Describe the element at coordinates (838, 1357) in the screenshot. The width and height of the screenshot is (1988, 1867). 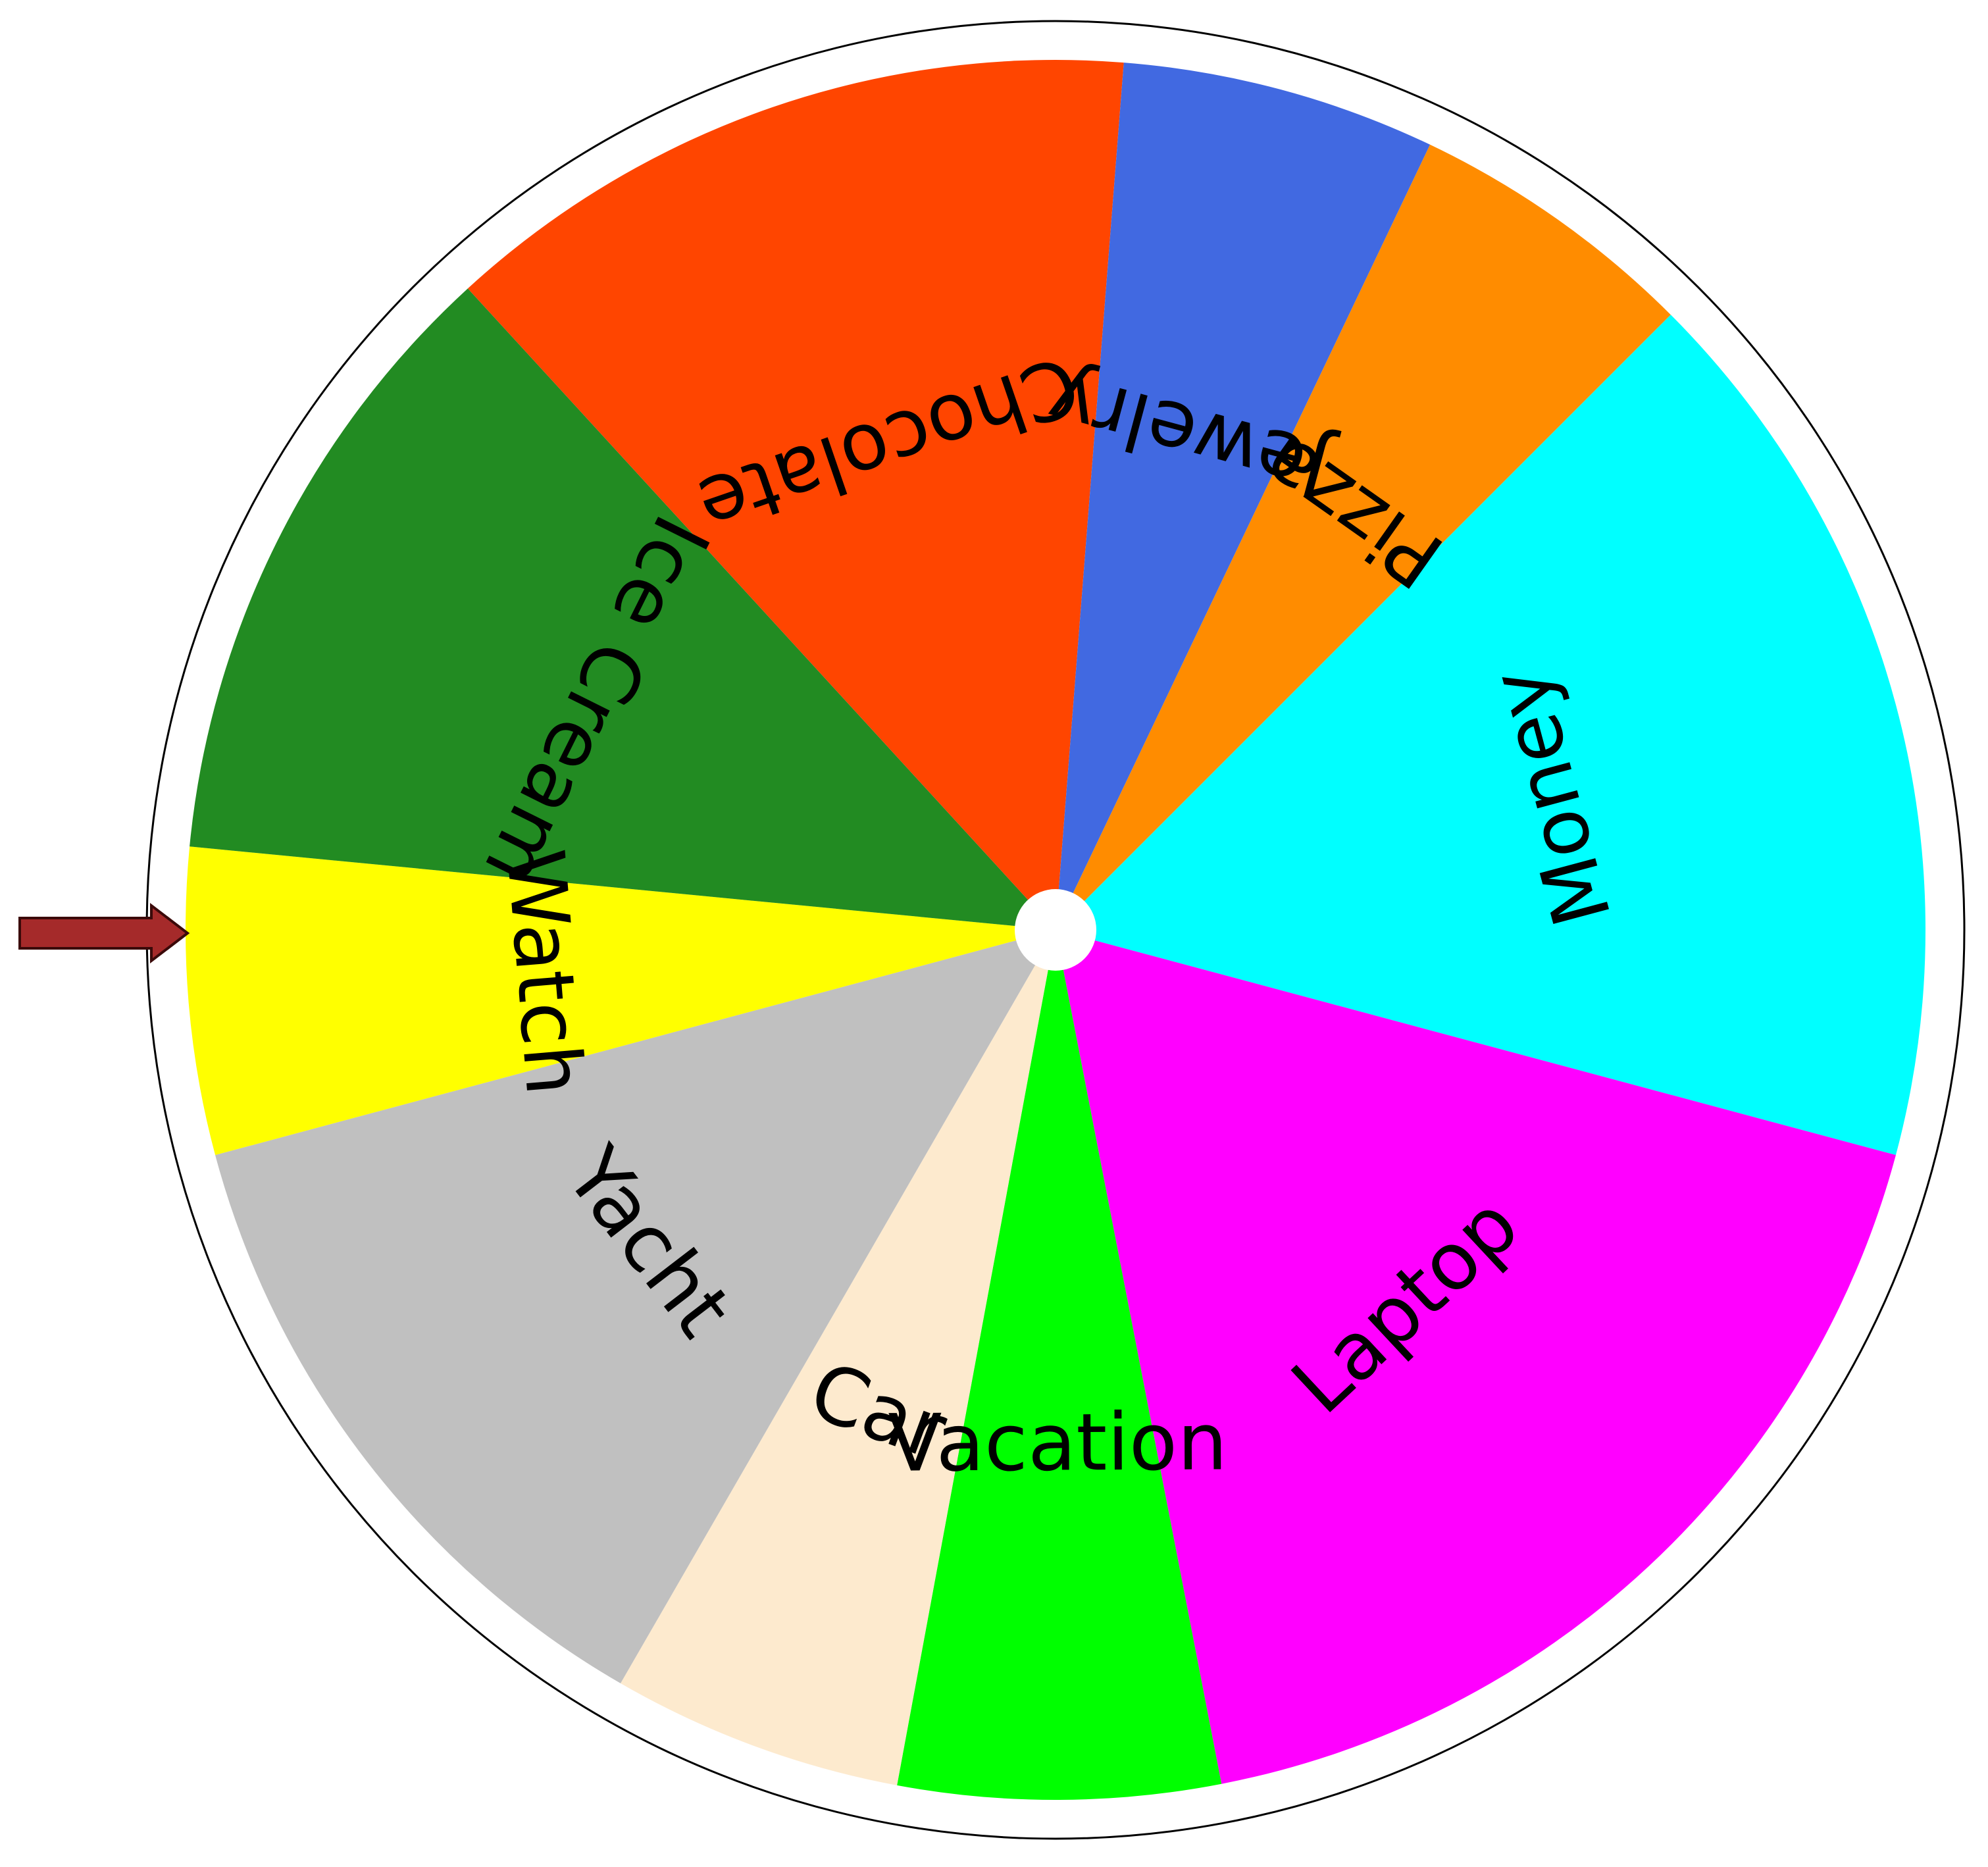
I see `wheel-segment-car` at that location.